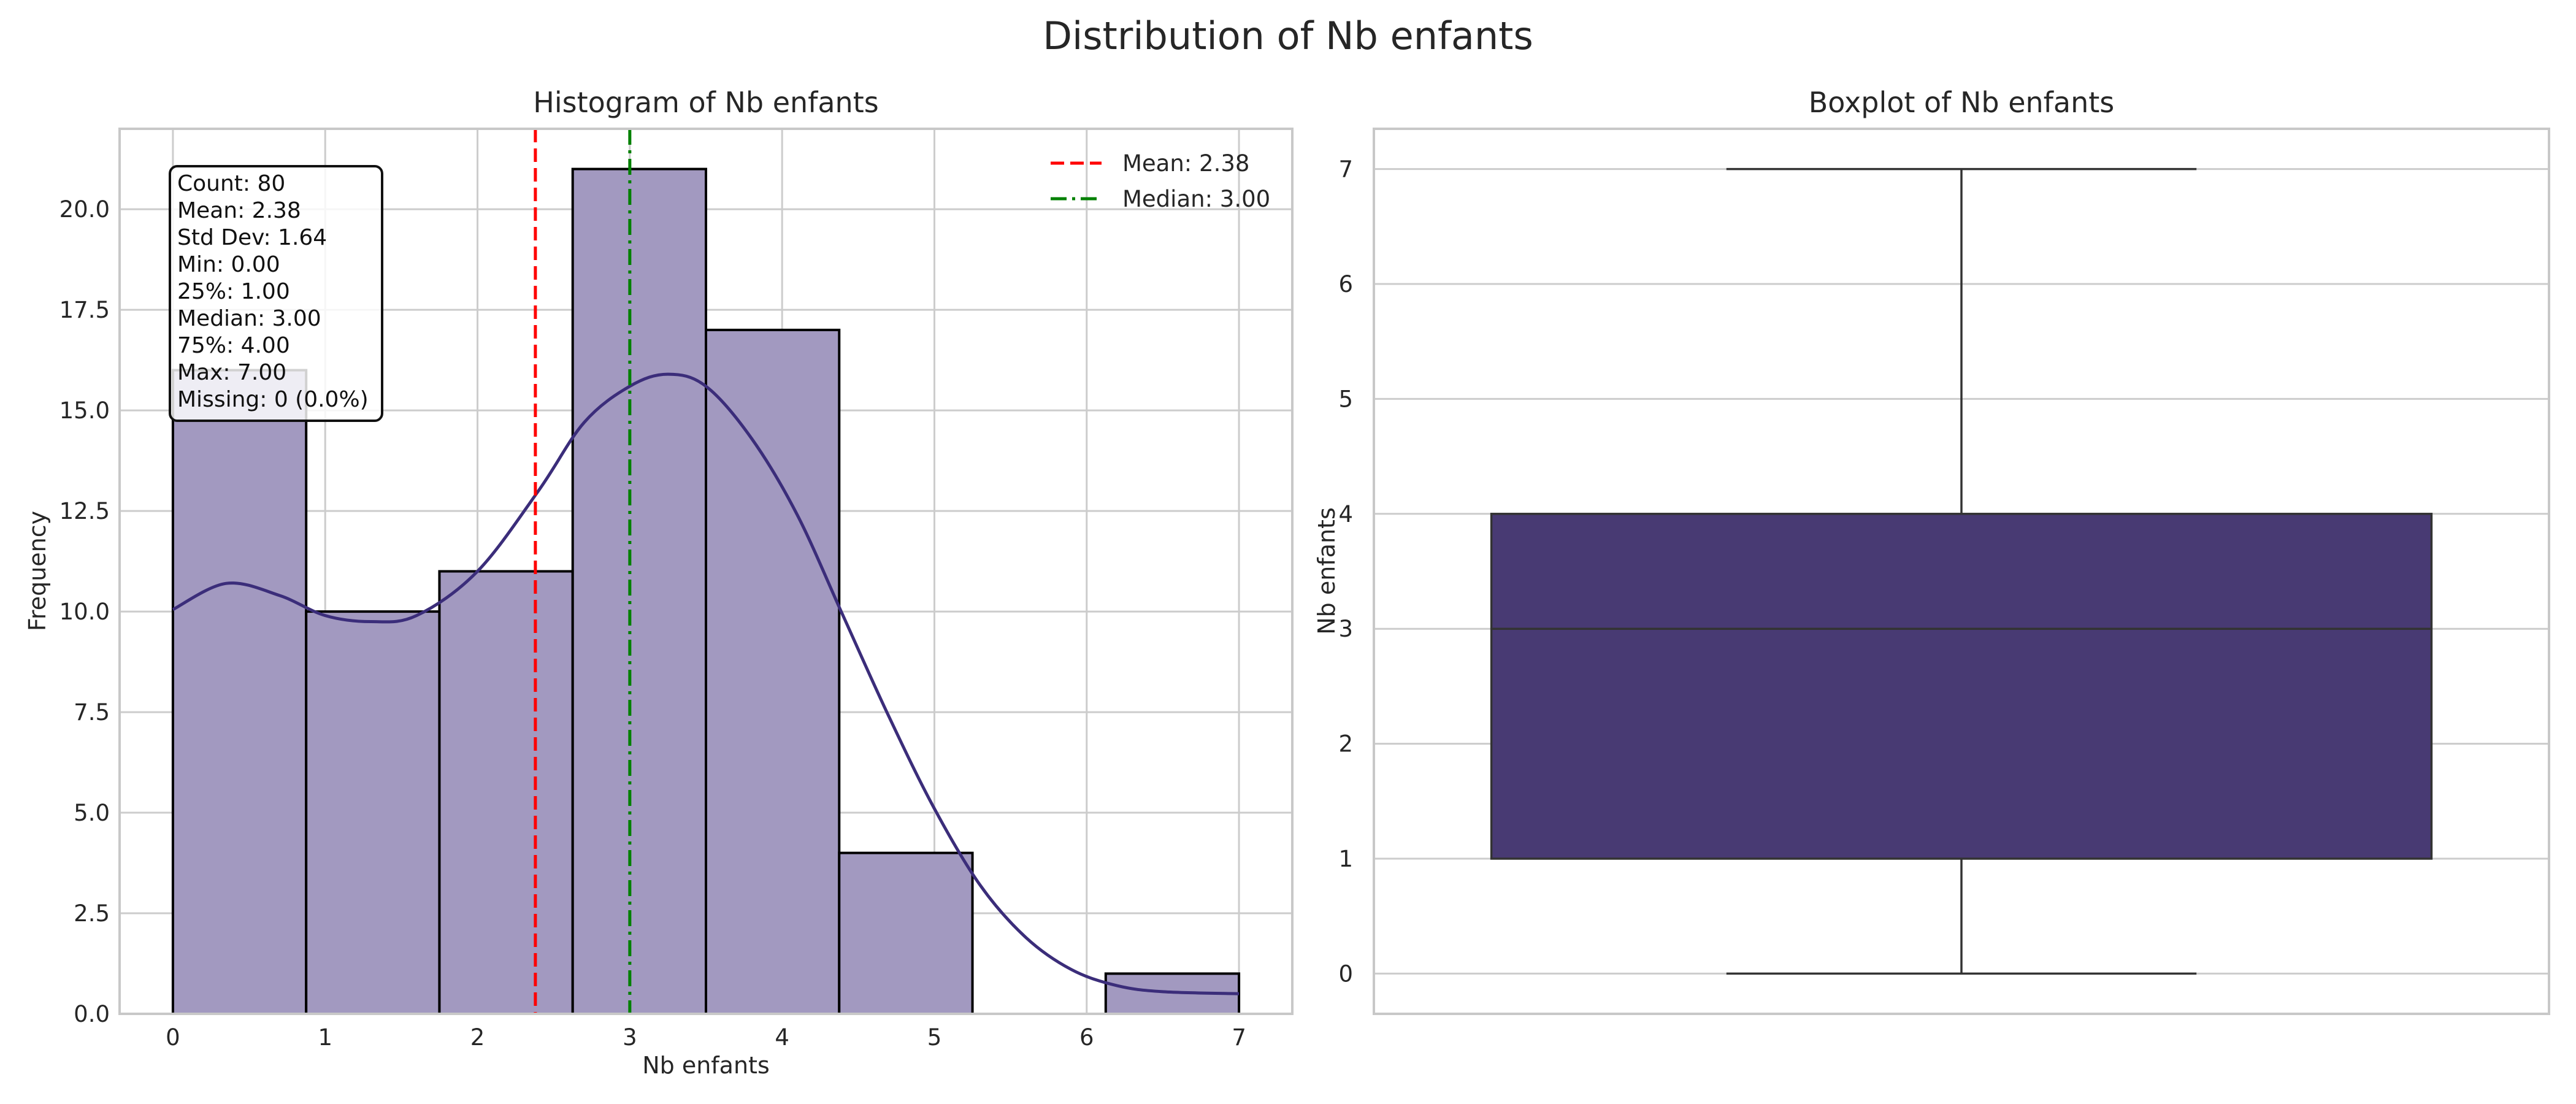  Describe the element at coordinates (1345, 514) in the screenshot. I see `y-tick-label: 4` at that location.